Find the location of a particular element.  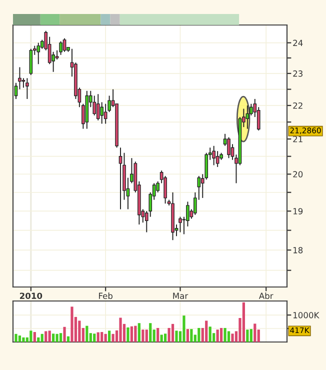

x-tick-label: Mar is located at coordinates (180, 296).